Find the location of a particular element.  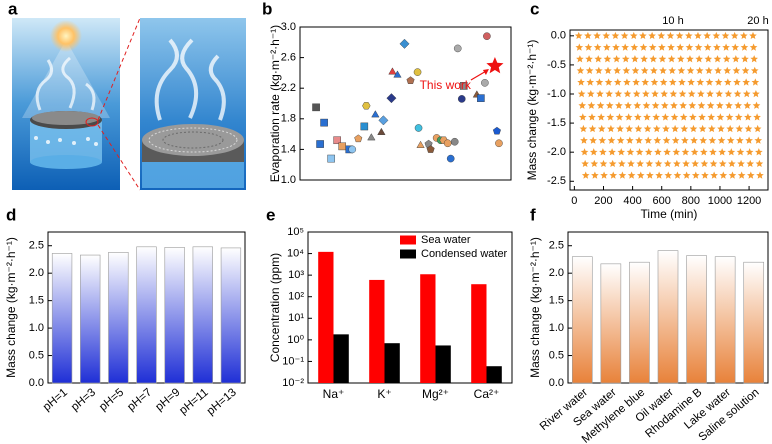

surface-texture is located at coordinates (193, 140).